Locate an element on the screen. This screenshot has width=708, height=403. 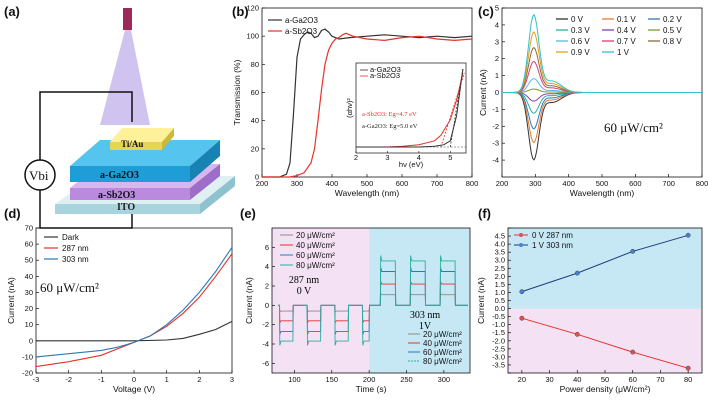
legend-marker is located at coordinates (521, 245).